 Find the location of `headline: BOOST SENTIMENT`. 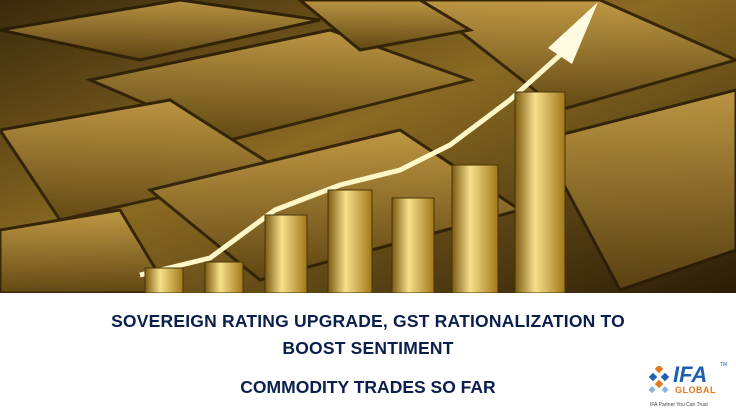

headline: BOOST SENTIMENT is located at coordinates (368, 348).